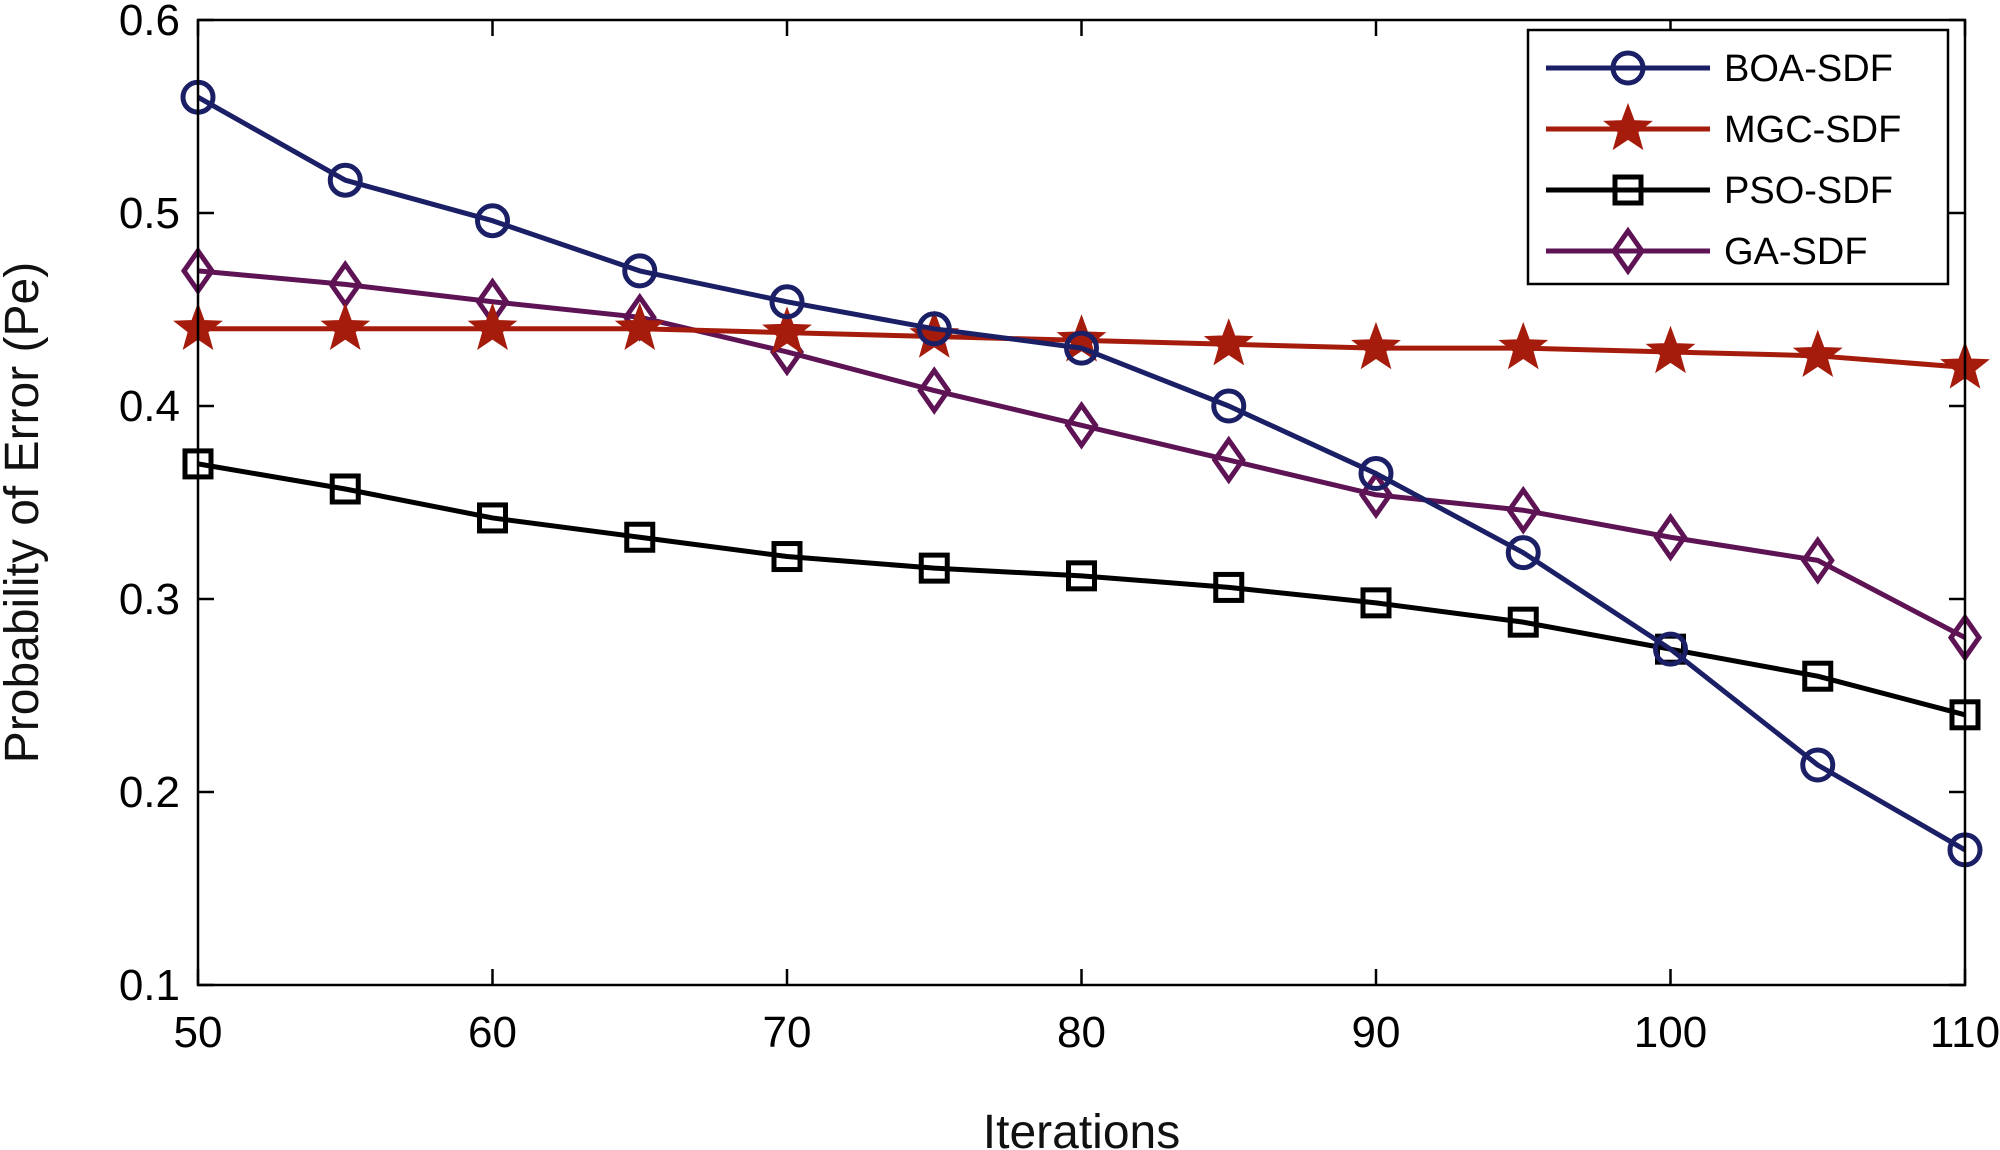 The width and height of the screenshot is (2000, 1150). I want to click on series-mgc-sdf, so click(1081, 345).